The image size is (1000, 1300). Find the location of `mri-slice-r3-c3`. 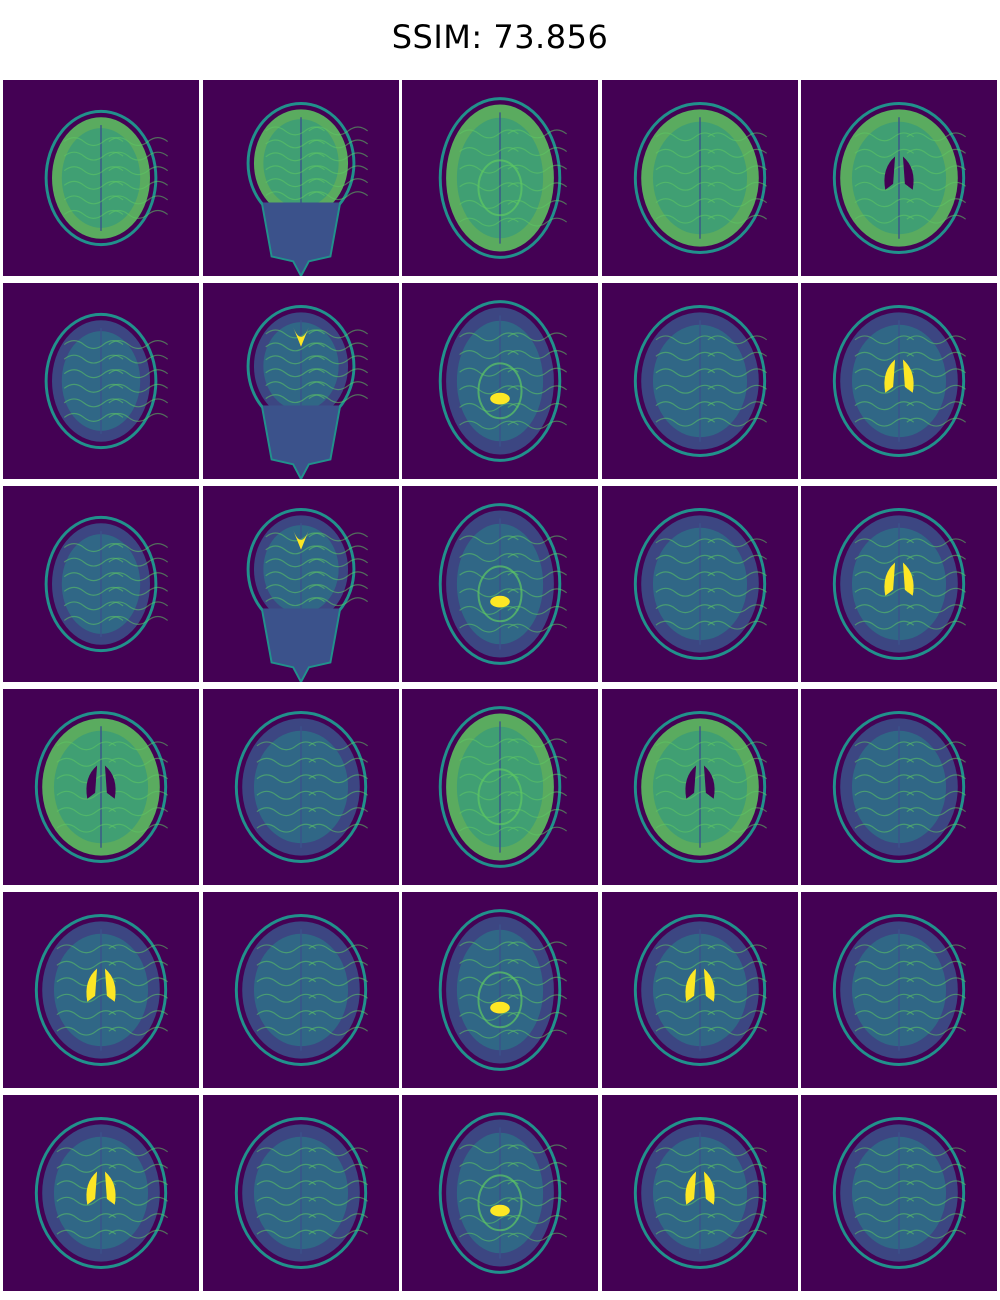

mri-slice-r3-c3 is located at coordinates (500, 584).